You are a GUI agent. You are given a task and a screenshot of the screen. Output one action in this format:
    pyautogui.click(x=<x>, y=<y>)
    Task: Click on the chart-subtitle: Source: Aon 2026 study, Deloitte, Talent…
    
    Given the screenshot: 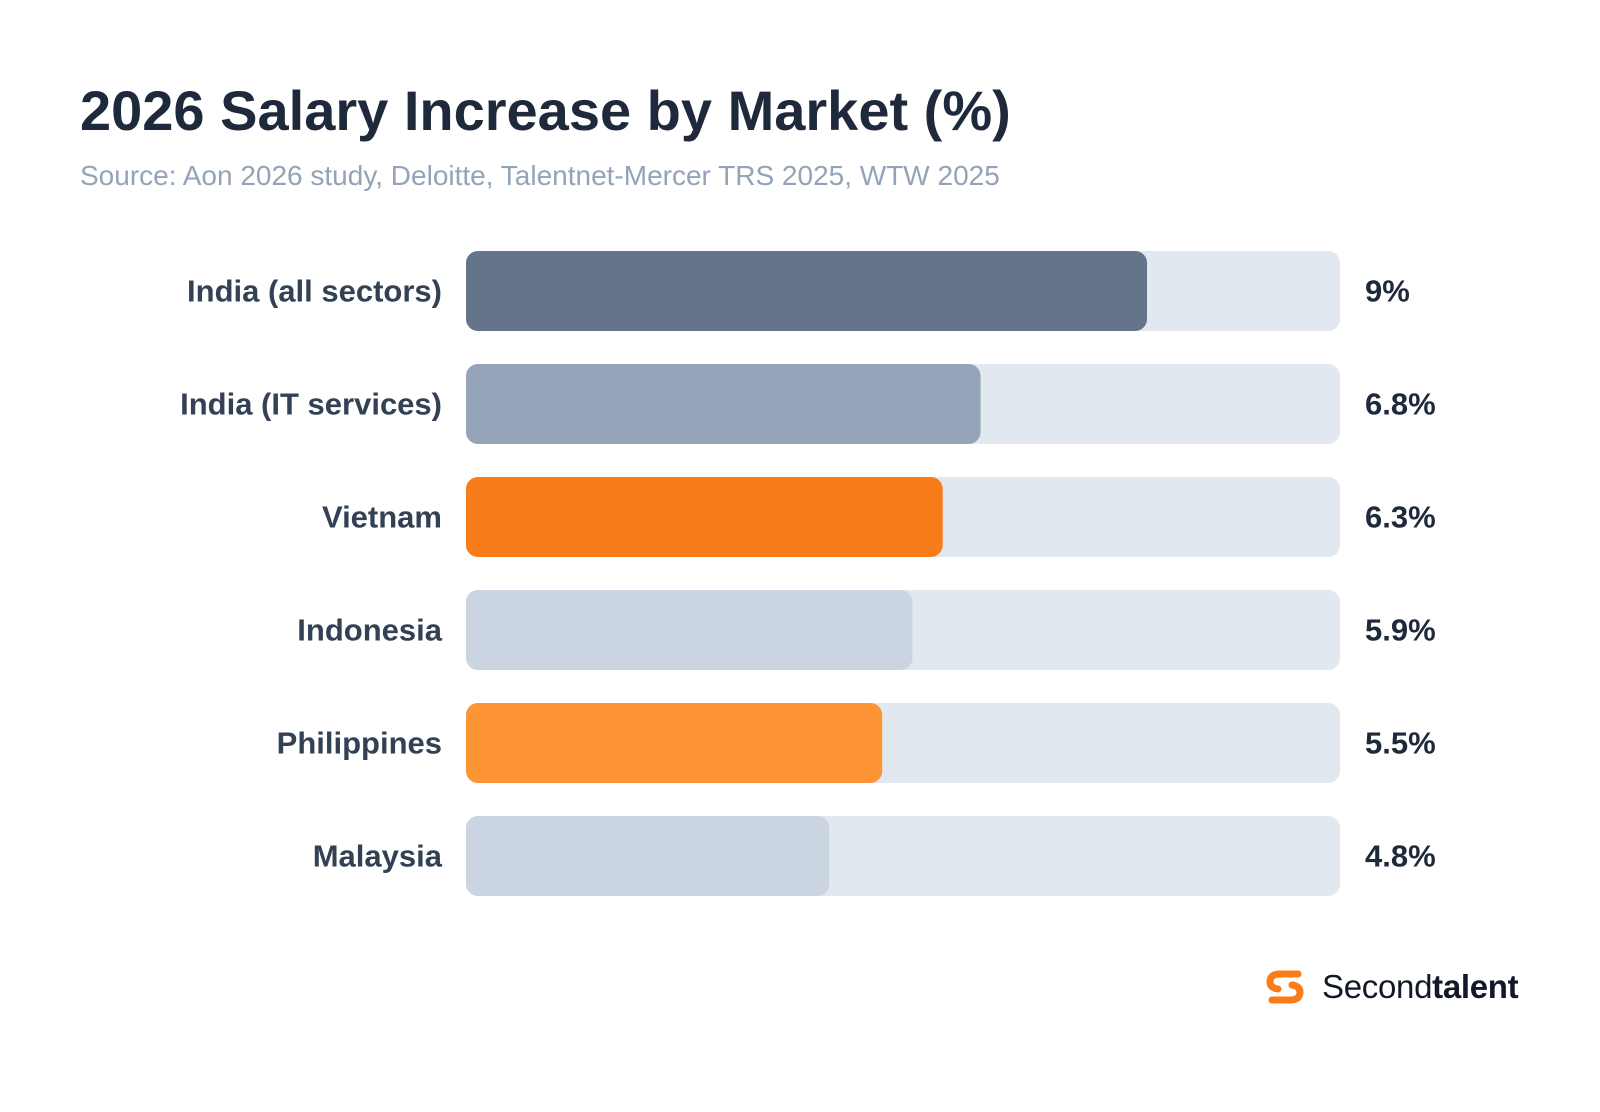 What is the action you would take?
    pyautogui.click(x=540, y=175)
    